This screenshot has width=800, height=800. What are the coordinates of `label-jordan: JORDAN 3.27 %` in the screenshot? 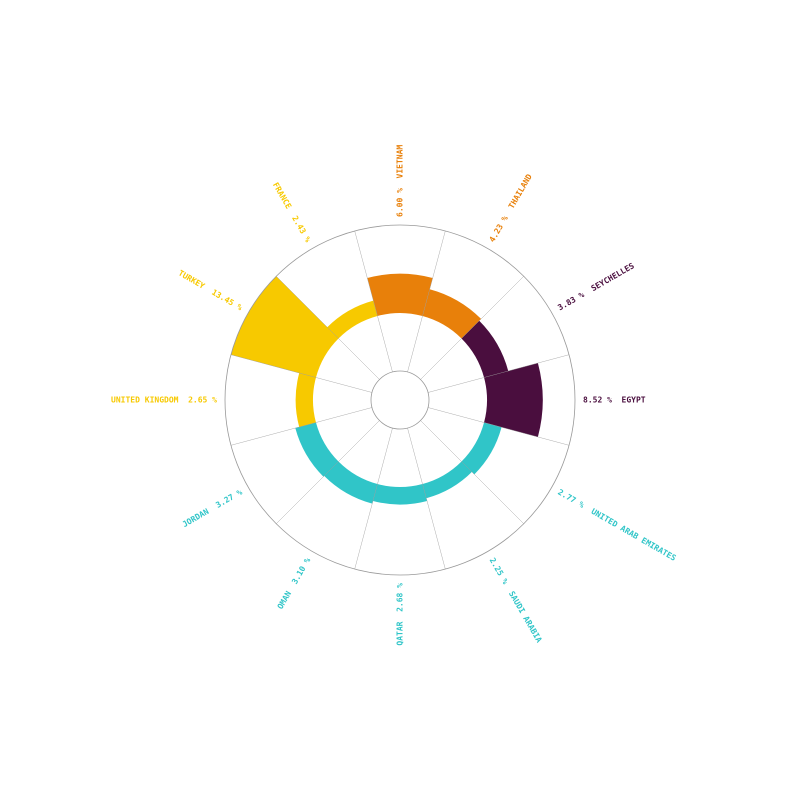 It's located at (212, 509).